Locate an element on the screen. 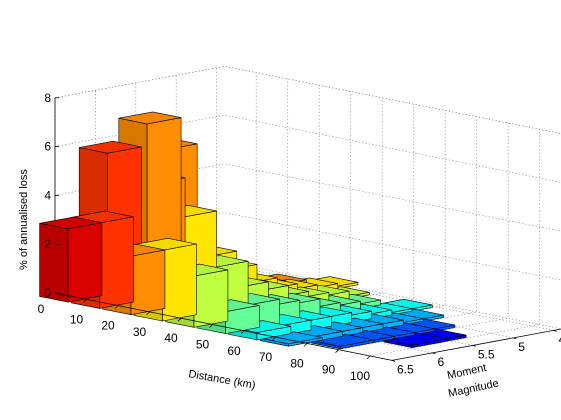 This screenshot has width=561, height=420. x-axis-label: Distance (km) is located at coordinates (221, 380).